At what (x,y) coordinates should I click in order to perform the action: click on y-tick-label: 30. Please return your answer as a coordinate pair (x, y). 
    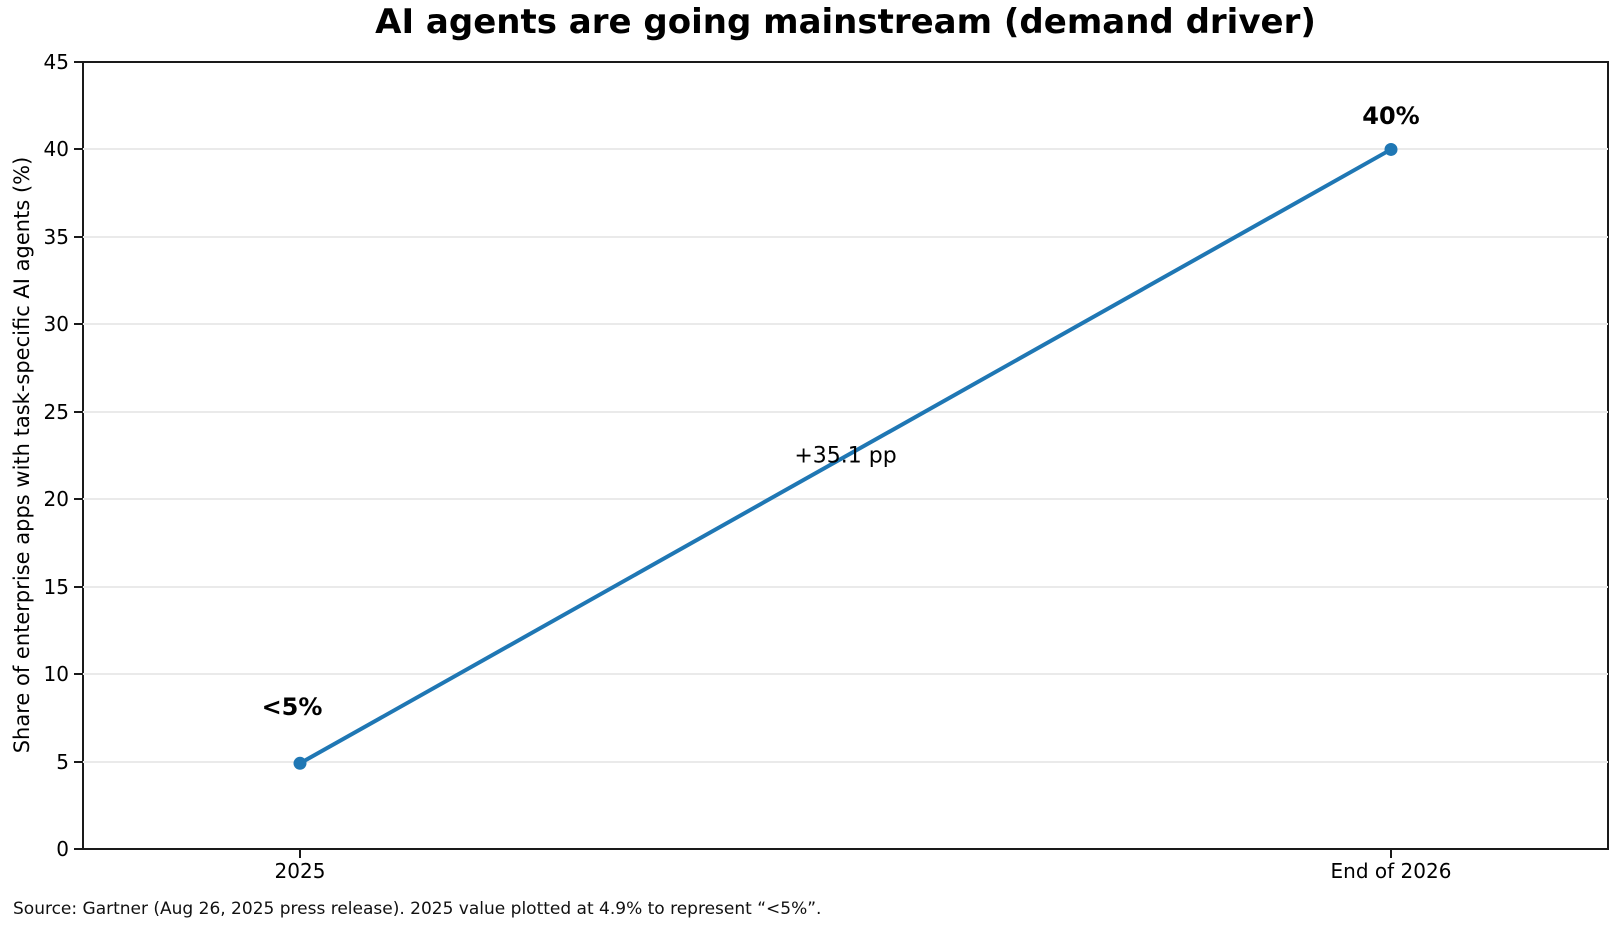
    Looking at the image, I should click on (56, 324).